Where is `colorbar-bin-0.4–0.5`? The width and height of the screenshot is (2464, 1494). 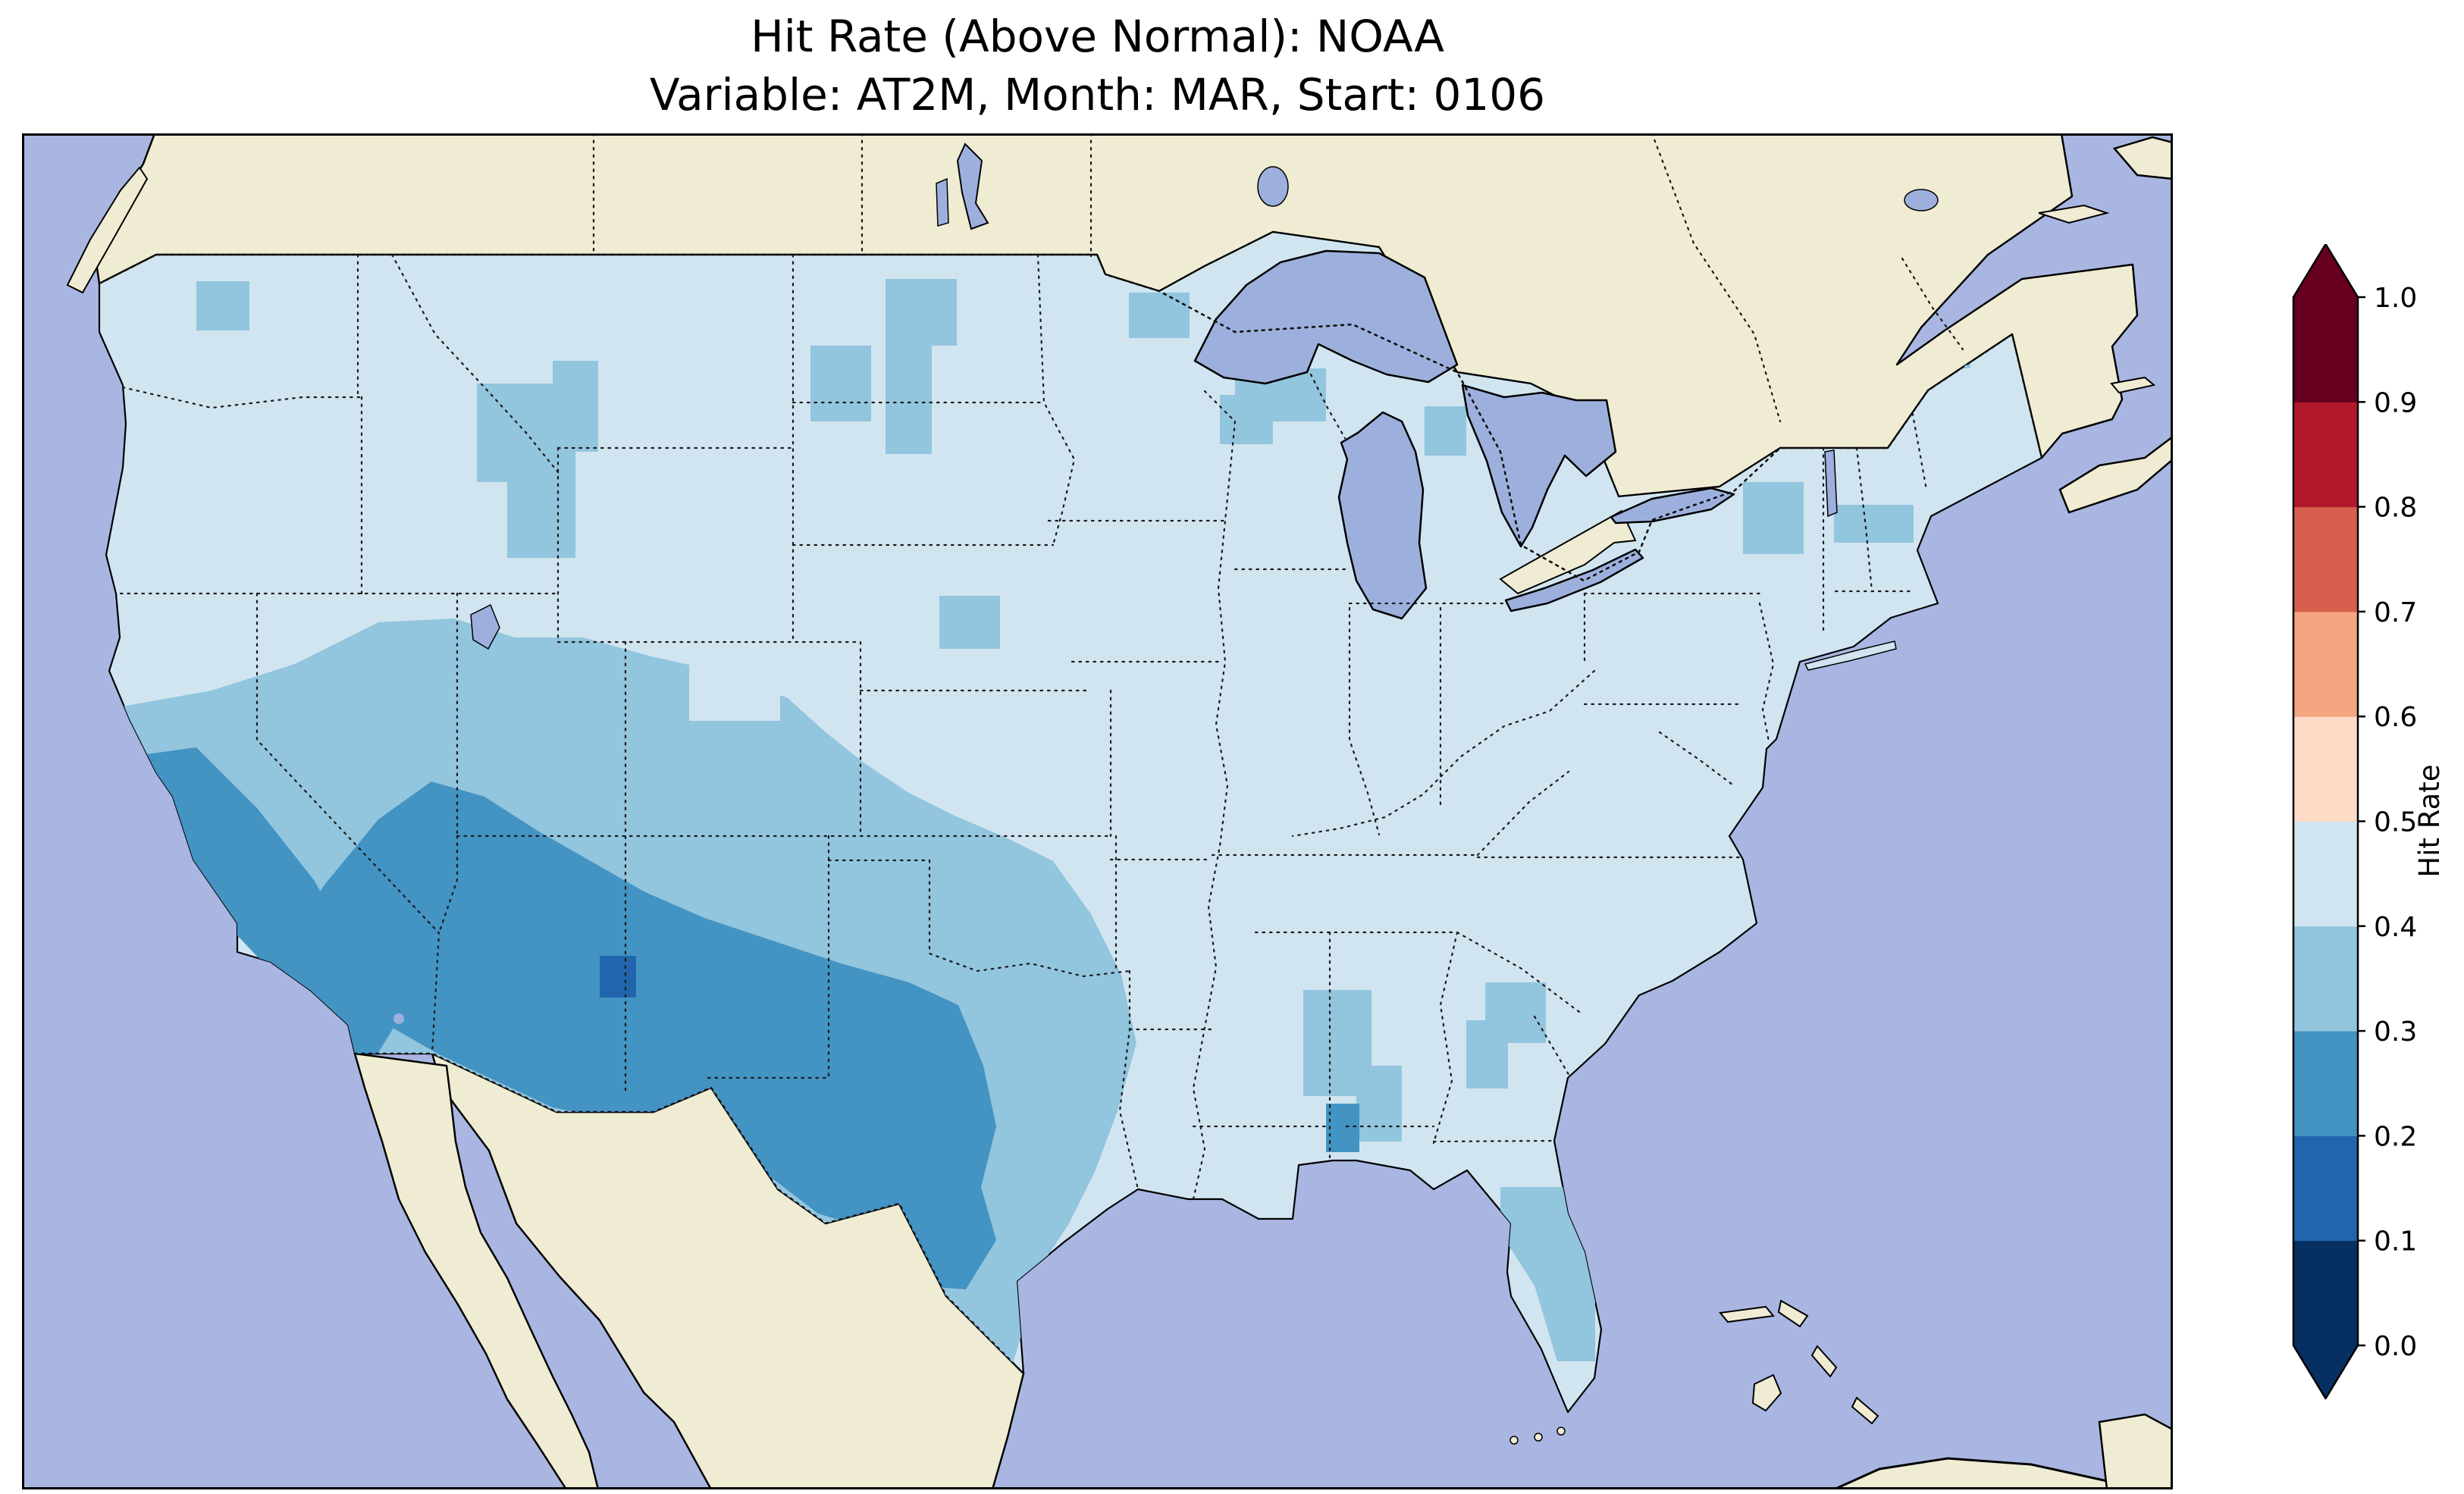
colorbar-bin-0.4–0.5 is located at coordinates (2325, 874).